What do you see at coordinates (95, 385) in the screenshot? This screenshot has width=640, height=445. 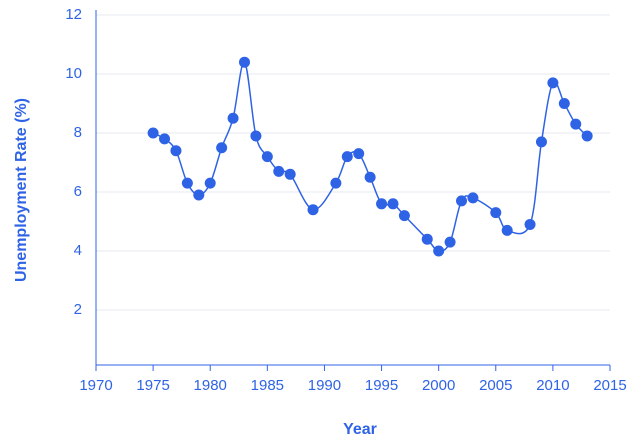 I see `x-tick-label: 1970` at bounding box center [95, 385].